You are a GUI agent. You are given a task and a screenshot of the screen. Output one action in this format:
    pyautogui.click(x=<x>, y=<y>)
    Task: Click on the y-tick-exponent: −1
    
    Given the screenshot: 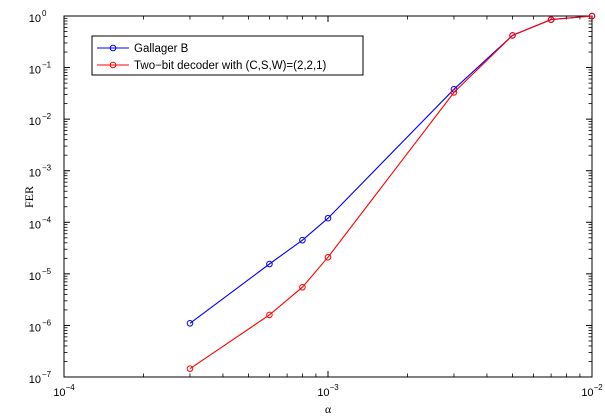 What is the action you would take?
    pyautogui.click(x=47, y=65)
    